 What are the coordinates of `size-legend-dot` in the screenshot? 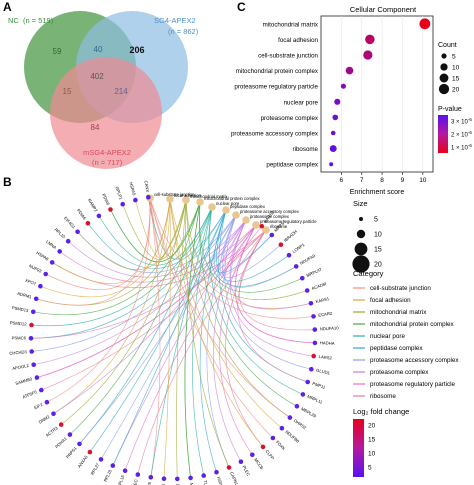 It's located at (361, 219).